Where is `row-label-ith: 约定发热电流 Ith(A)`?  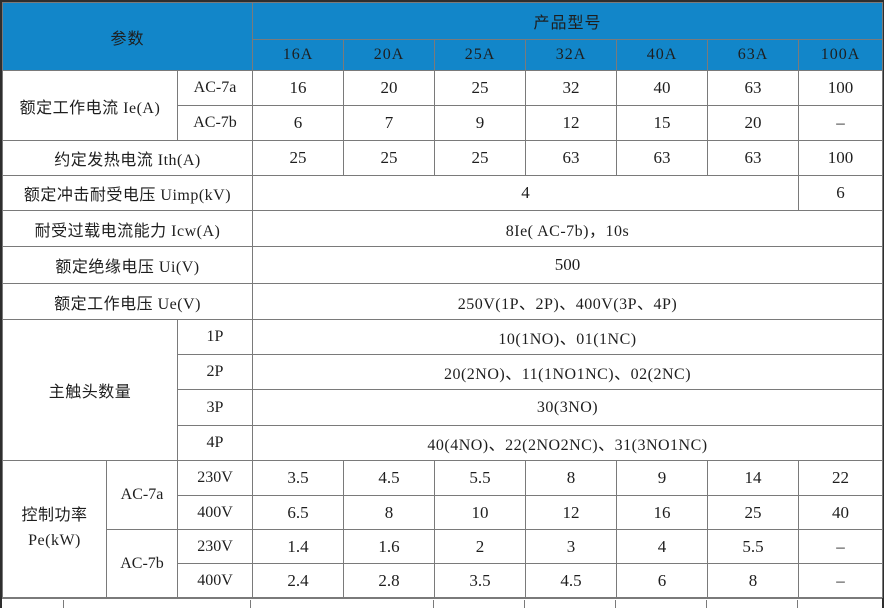 row-label-ith: 约定发热电流 Ith(A) is located at coordinates (127, 158).